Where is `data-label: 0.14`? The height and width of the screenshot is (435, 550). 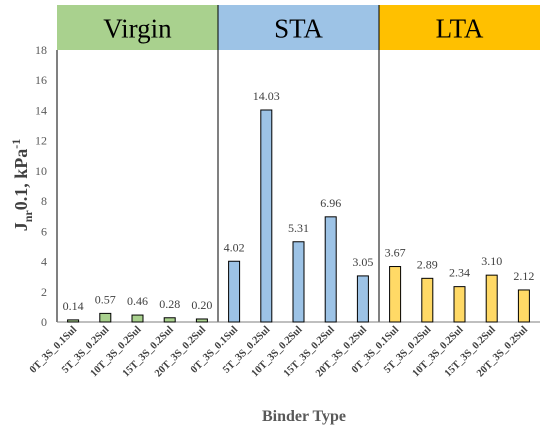
data-label: 0.14 is located at coordinates (73, 306).